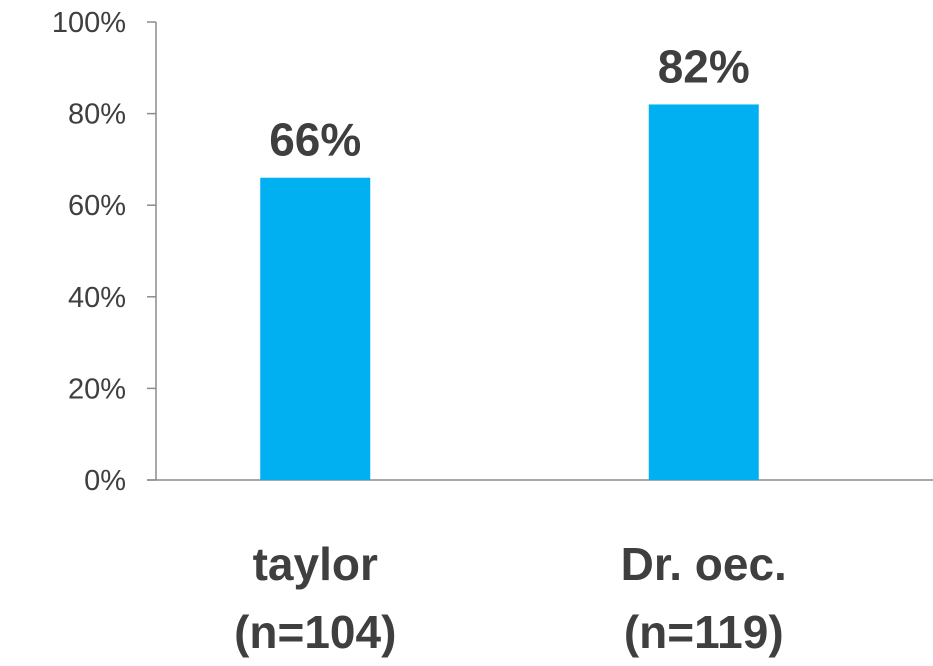 This screenshot has height=666, width=933. What do you see at coordinates (315, 632) in the screenshot?
I see `category-n-label: (n=104)` at bounding box center [315, 632].